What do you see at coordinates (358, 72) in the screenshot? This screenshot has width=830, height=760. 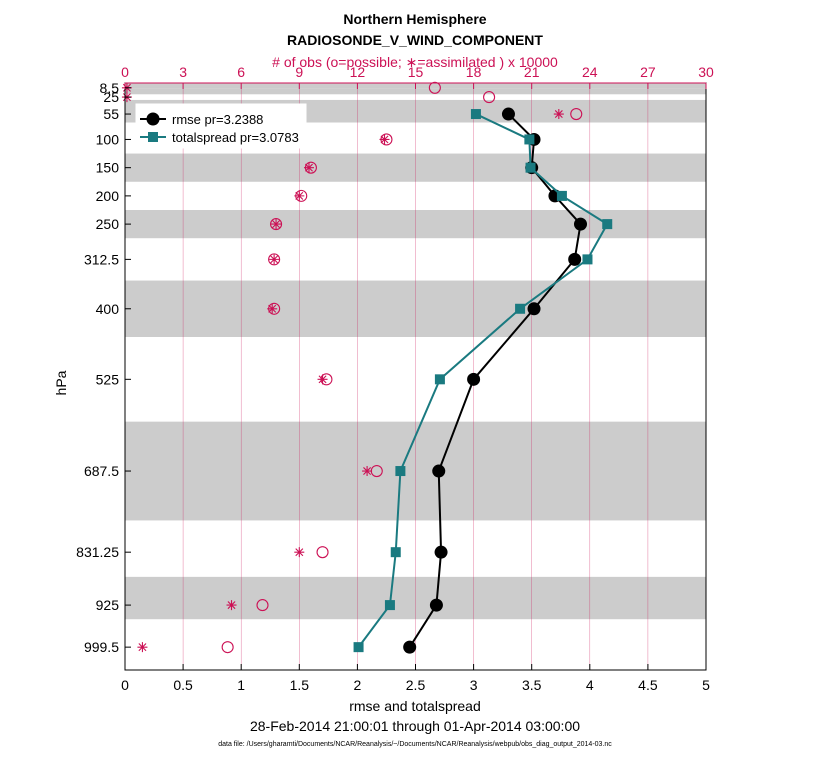 I see `top-tick-label-4: 12` at bounding box center [358, 72].